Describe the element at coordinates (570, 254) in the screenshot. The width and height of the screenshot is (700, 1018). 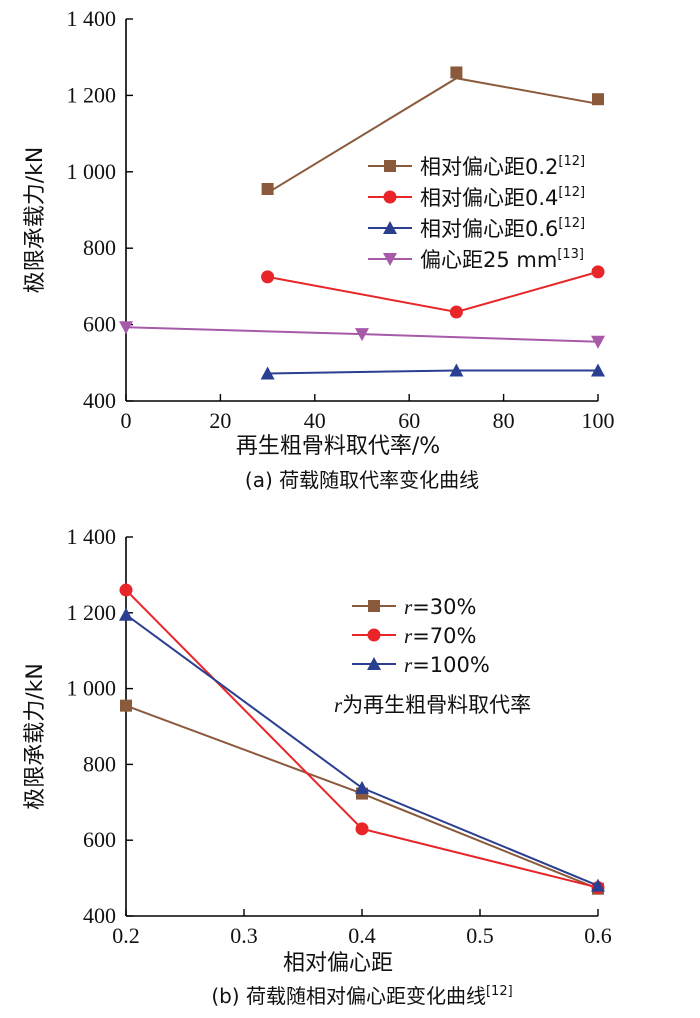
I see `legend-ref: [13]` at that location.